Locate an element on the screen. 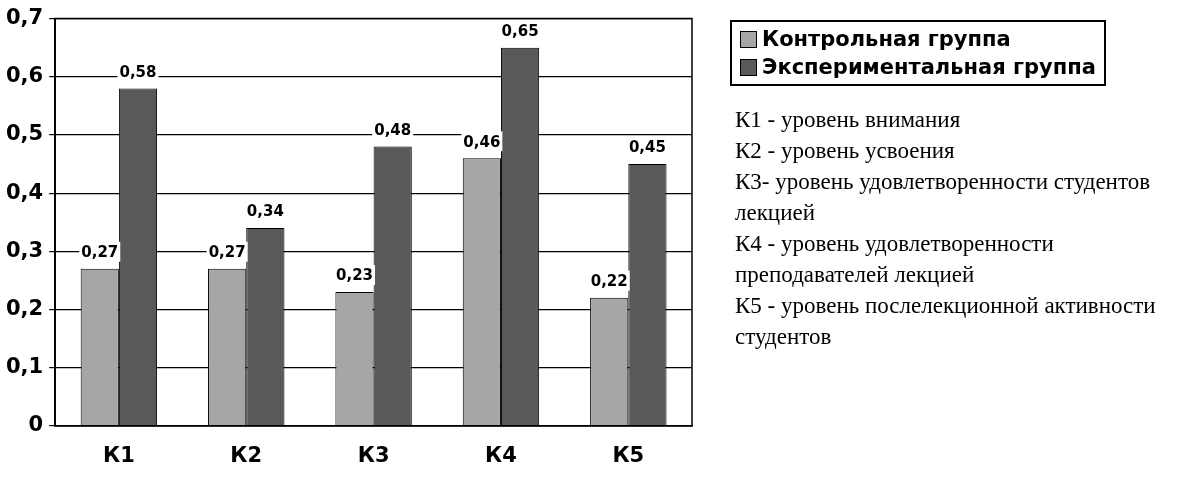  data-label: 0,45 is located at coordinates (647, 147).